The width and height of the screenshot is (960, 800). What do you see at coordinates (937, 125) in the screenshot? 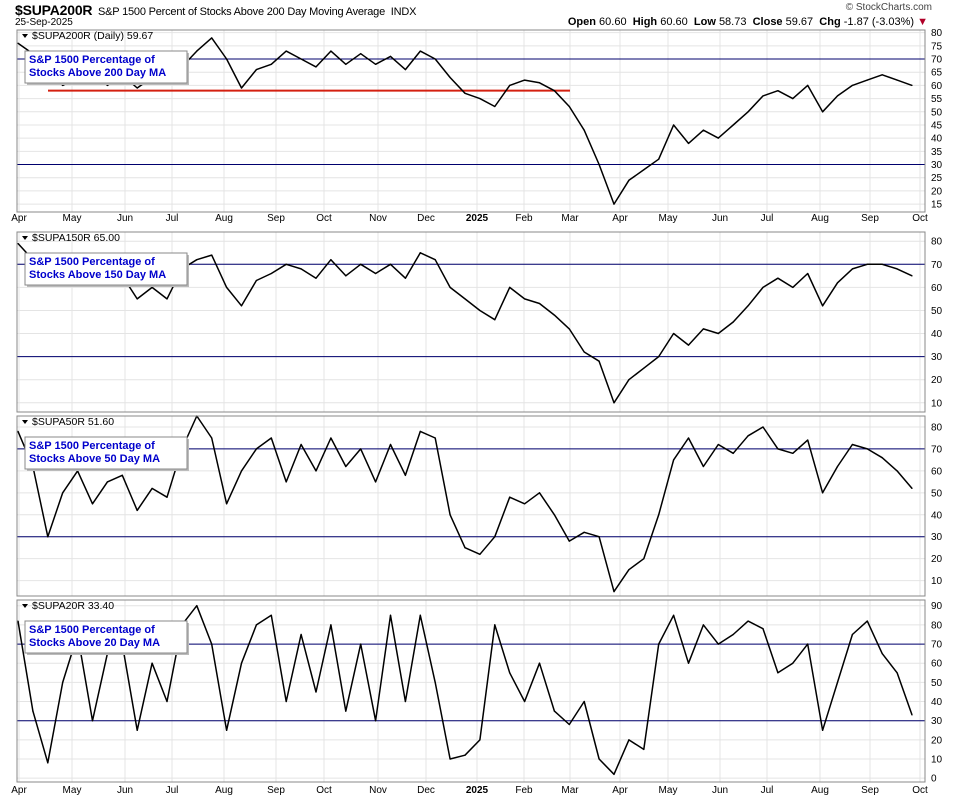
I see `y-tick-label: 45` at bounding box center [937, 125].